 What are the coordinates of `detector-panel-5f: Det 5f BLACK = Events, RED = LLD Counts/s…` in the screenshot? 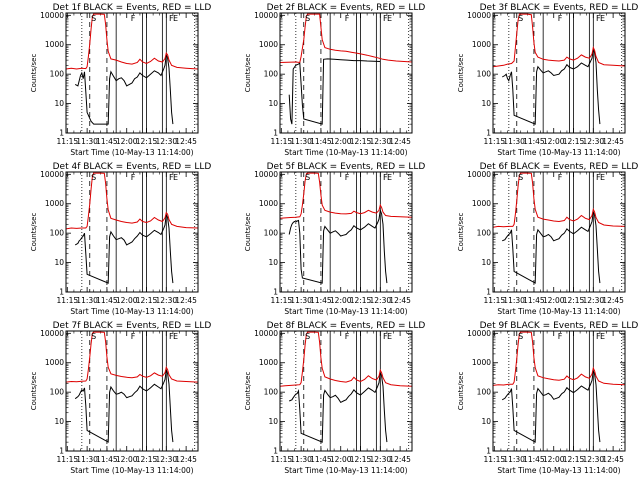 It's located at (334, 239).